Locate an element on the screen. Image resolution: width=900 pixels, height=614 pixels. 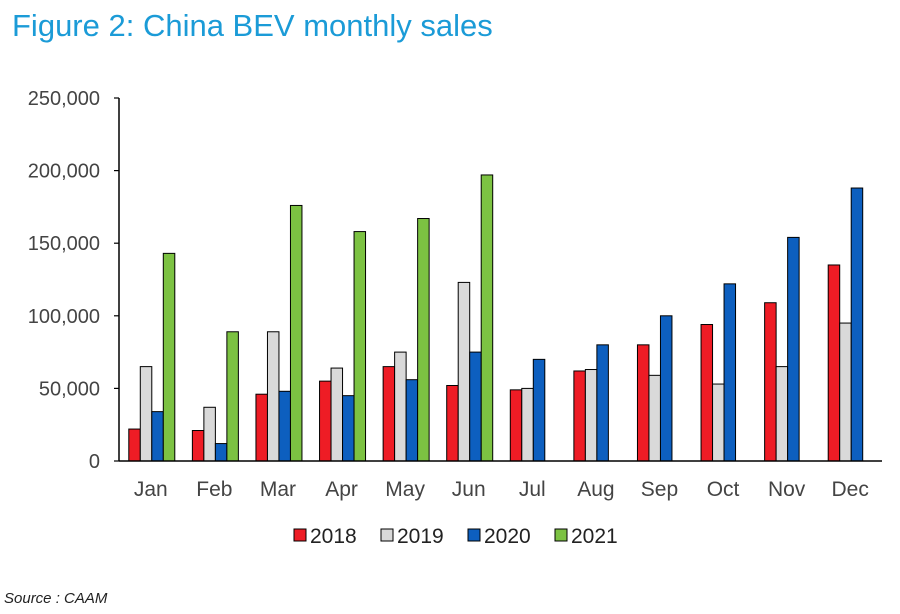
bar-2019-may is located at coordinates (400, 406).